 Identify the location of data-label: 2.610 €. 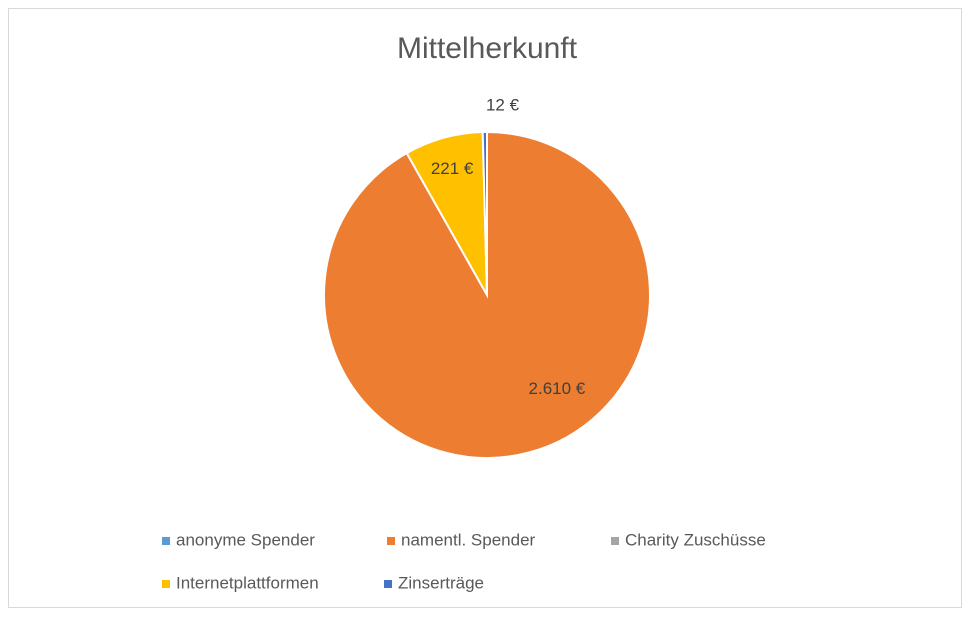
(557, 388).